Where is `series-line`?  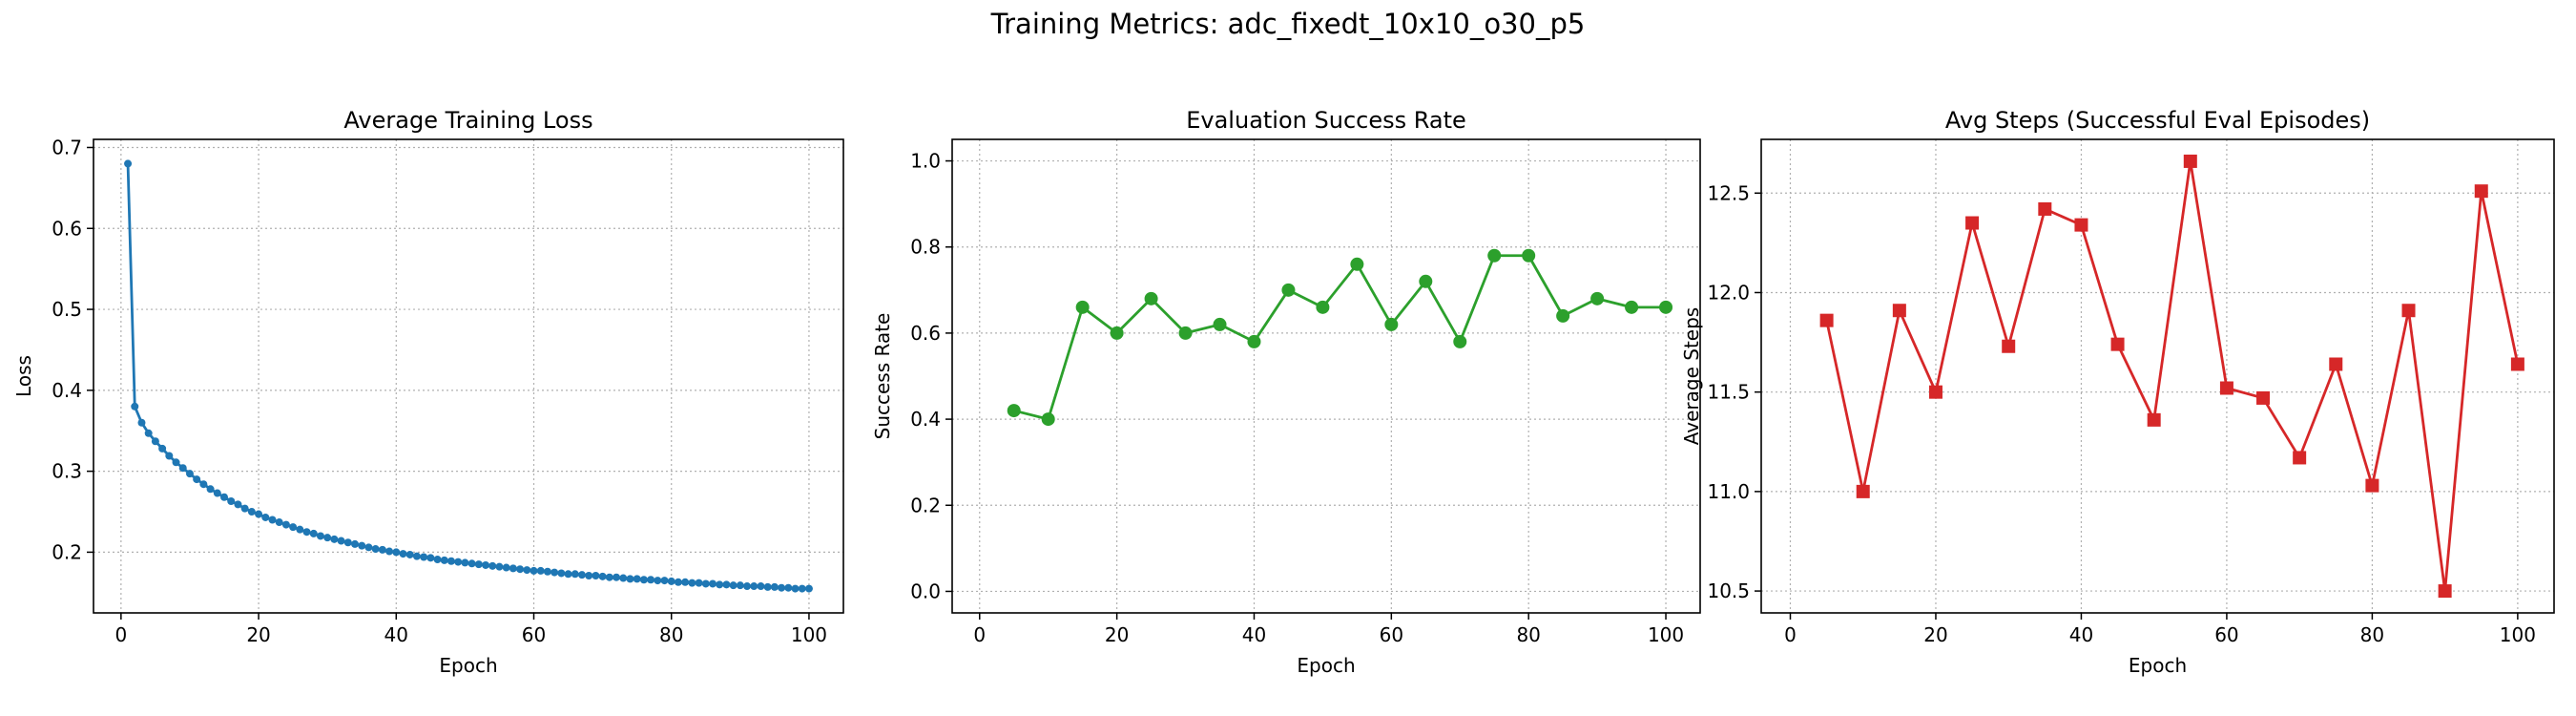 series-line is located at coordinates (1340, 337).